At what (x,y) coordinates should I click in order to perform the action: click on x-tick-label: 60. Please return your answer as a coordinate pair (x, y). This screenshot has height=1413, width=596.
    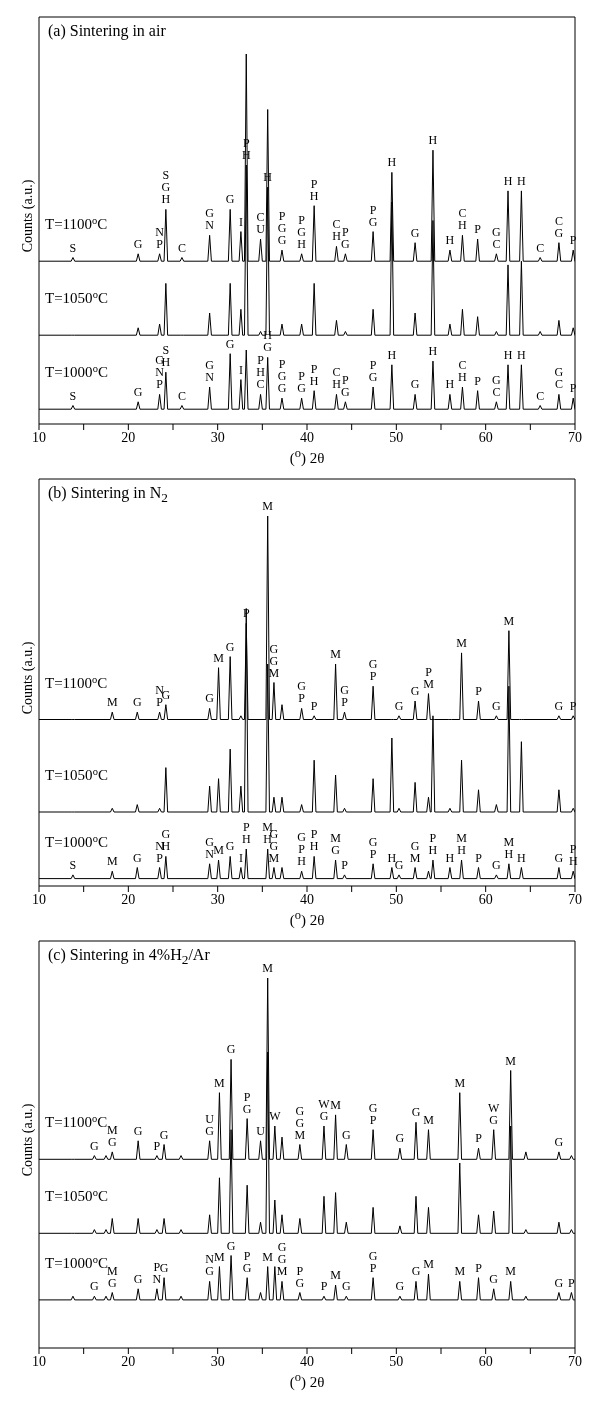
    Looking at the image, I should click on (485, 437).